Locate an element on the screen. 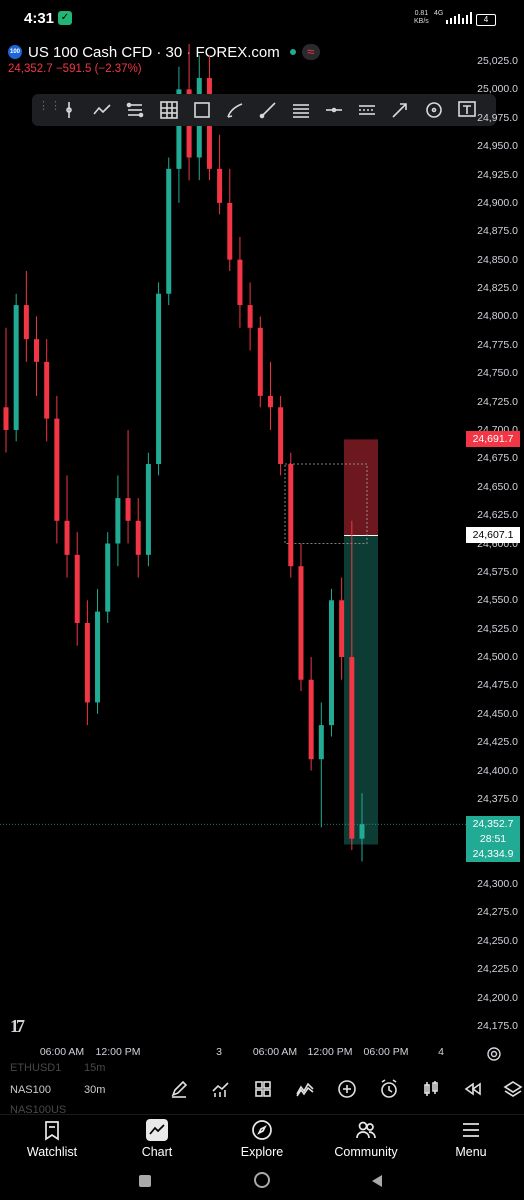 The width and height of the screenshot is (524, 1200). price-tick-label: 24,900.0 is located at coordinates (497, 202).